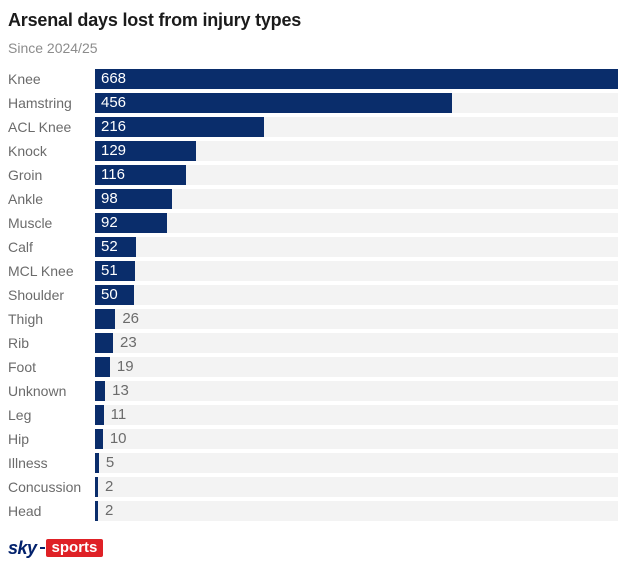 The width and height of the screenshot is (628, 561). I want to click on sky-sports-logo-badge: sports, so click(74, 548).